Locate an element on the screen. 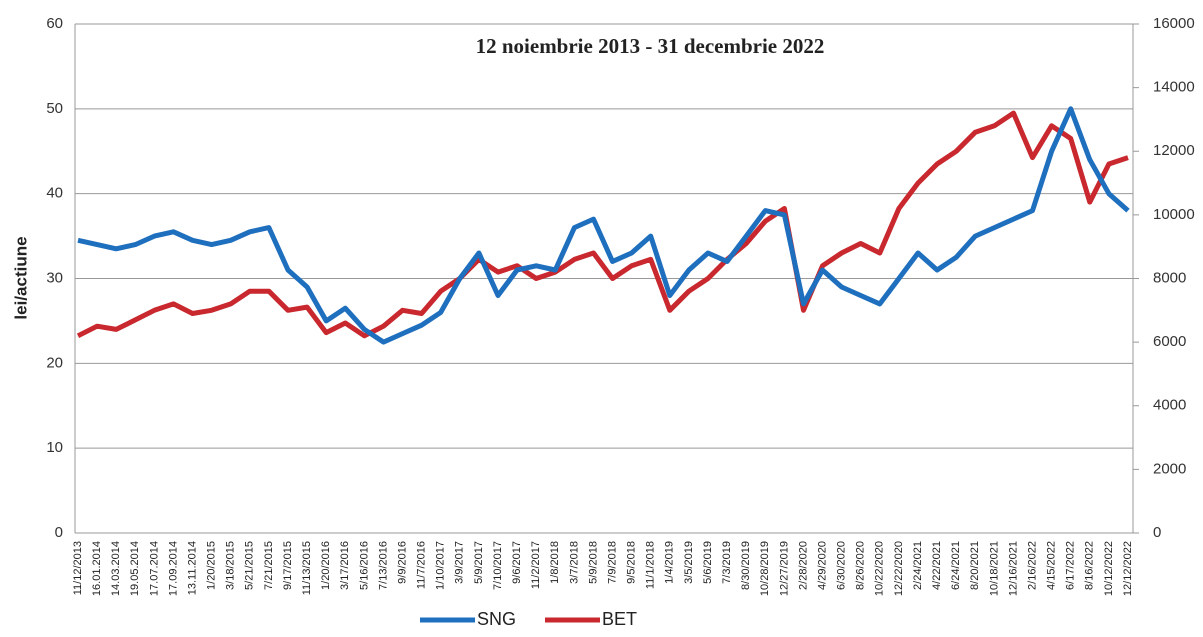 The image size is (1203, 637). x-tick-label: 1/8/2018 is located at coordinates (555, 562).